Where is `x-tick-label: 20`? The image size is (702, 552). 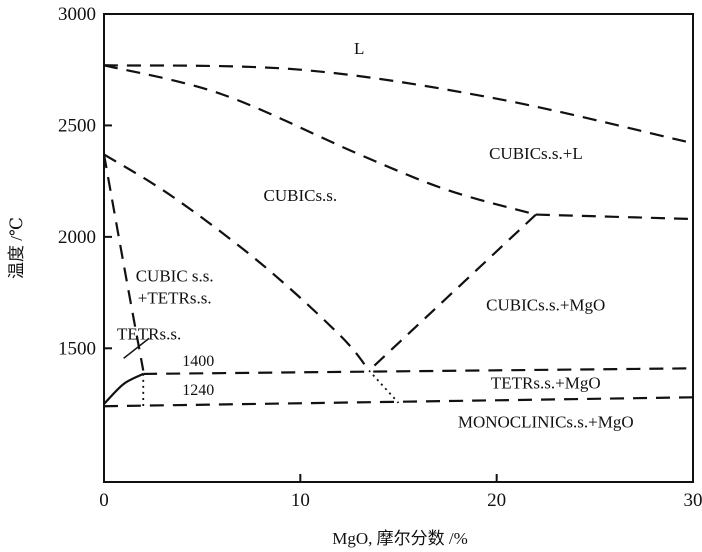 x-tick-label: 20 is located at coordinates (496, 500).